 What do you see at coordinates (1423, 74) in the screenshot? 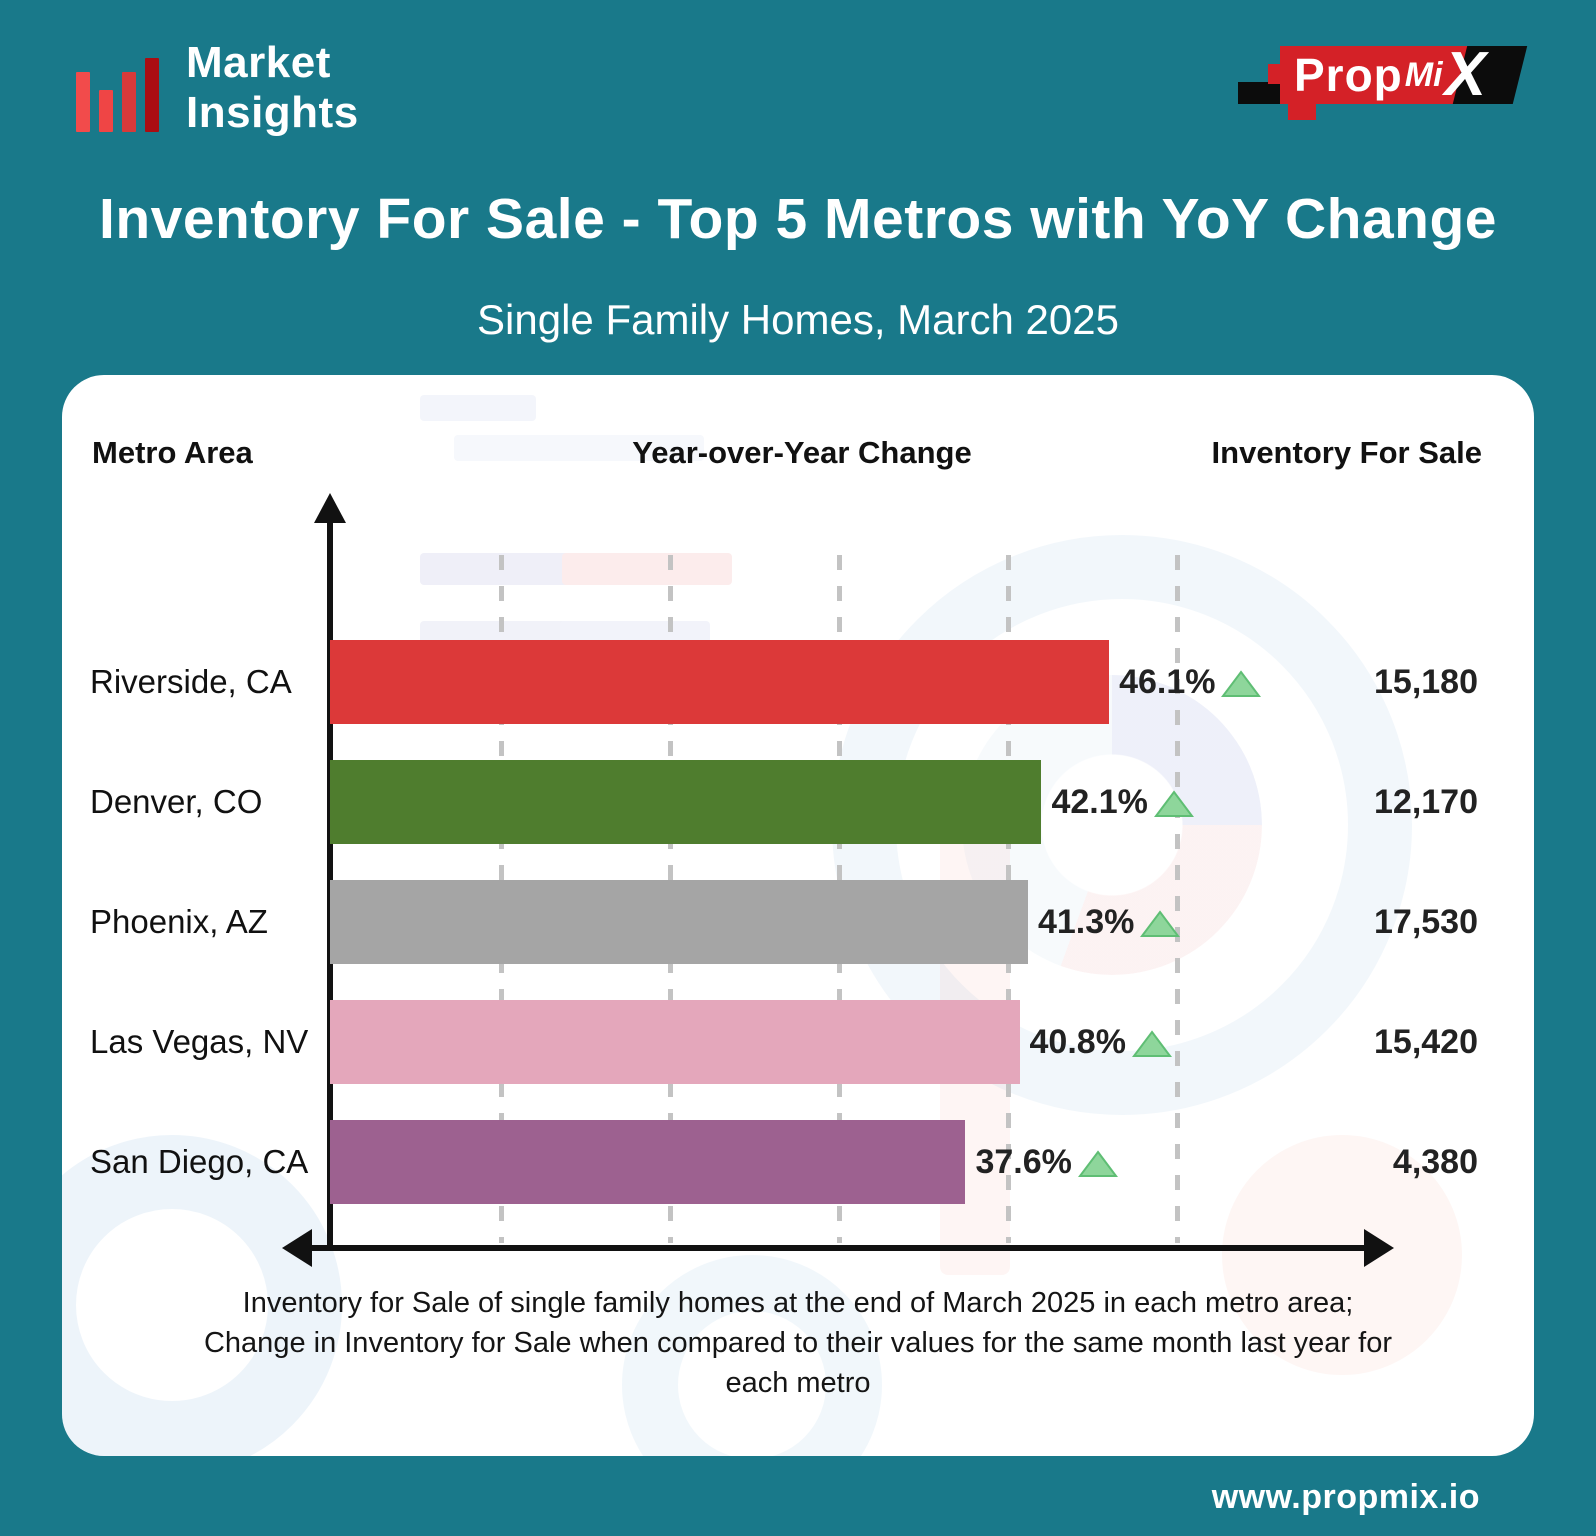
I see `propmix-mi: Mi` at bounding box center [1423, 74].